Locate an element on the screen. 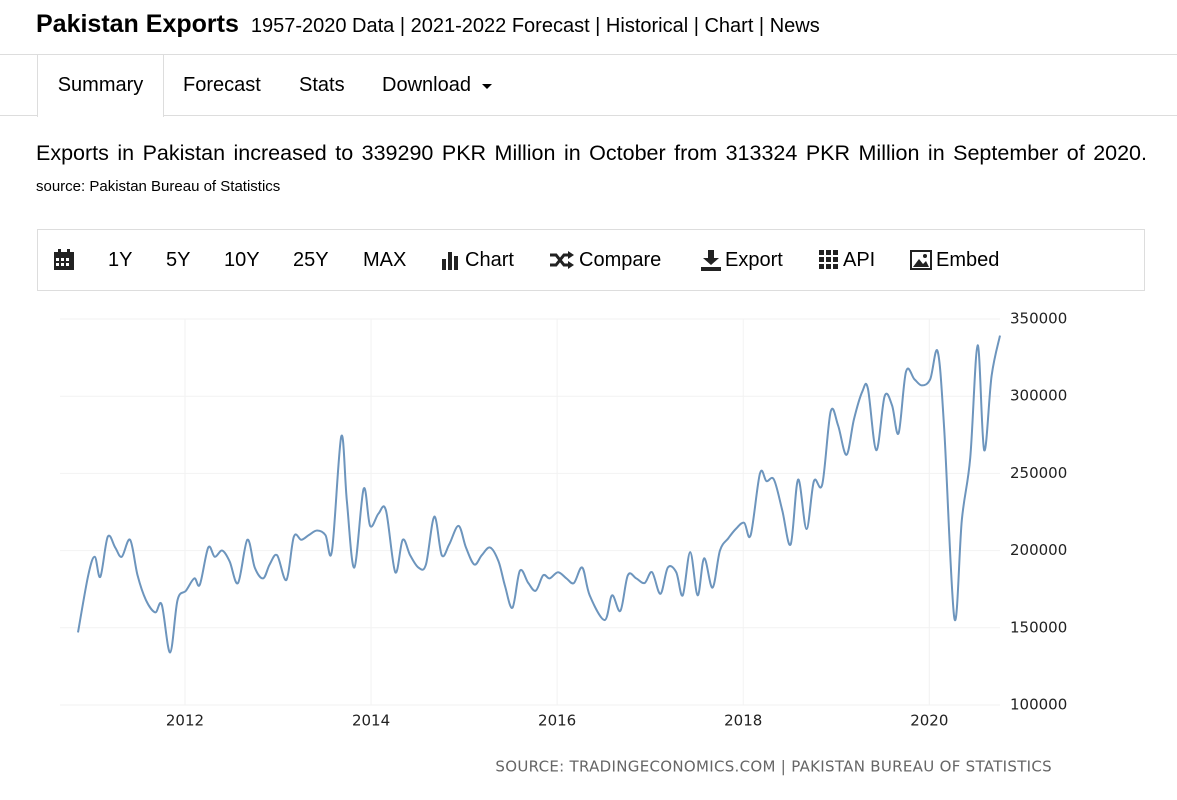 Image resolution: width=1177 pixels, height=800 pixels. x-tick-label: 2018 is located at coordinates (743, 721).